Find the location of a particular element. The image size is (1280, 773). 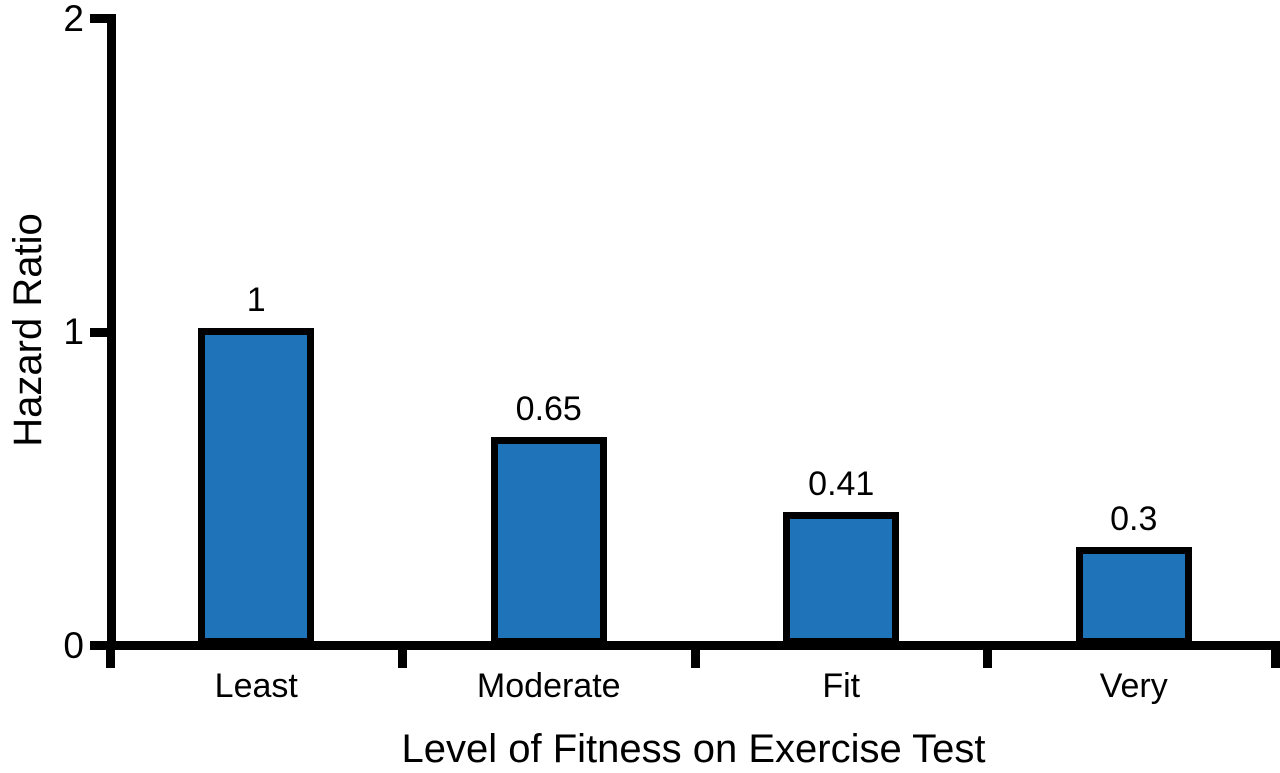

bar-least is located at coordinates (256, 486).